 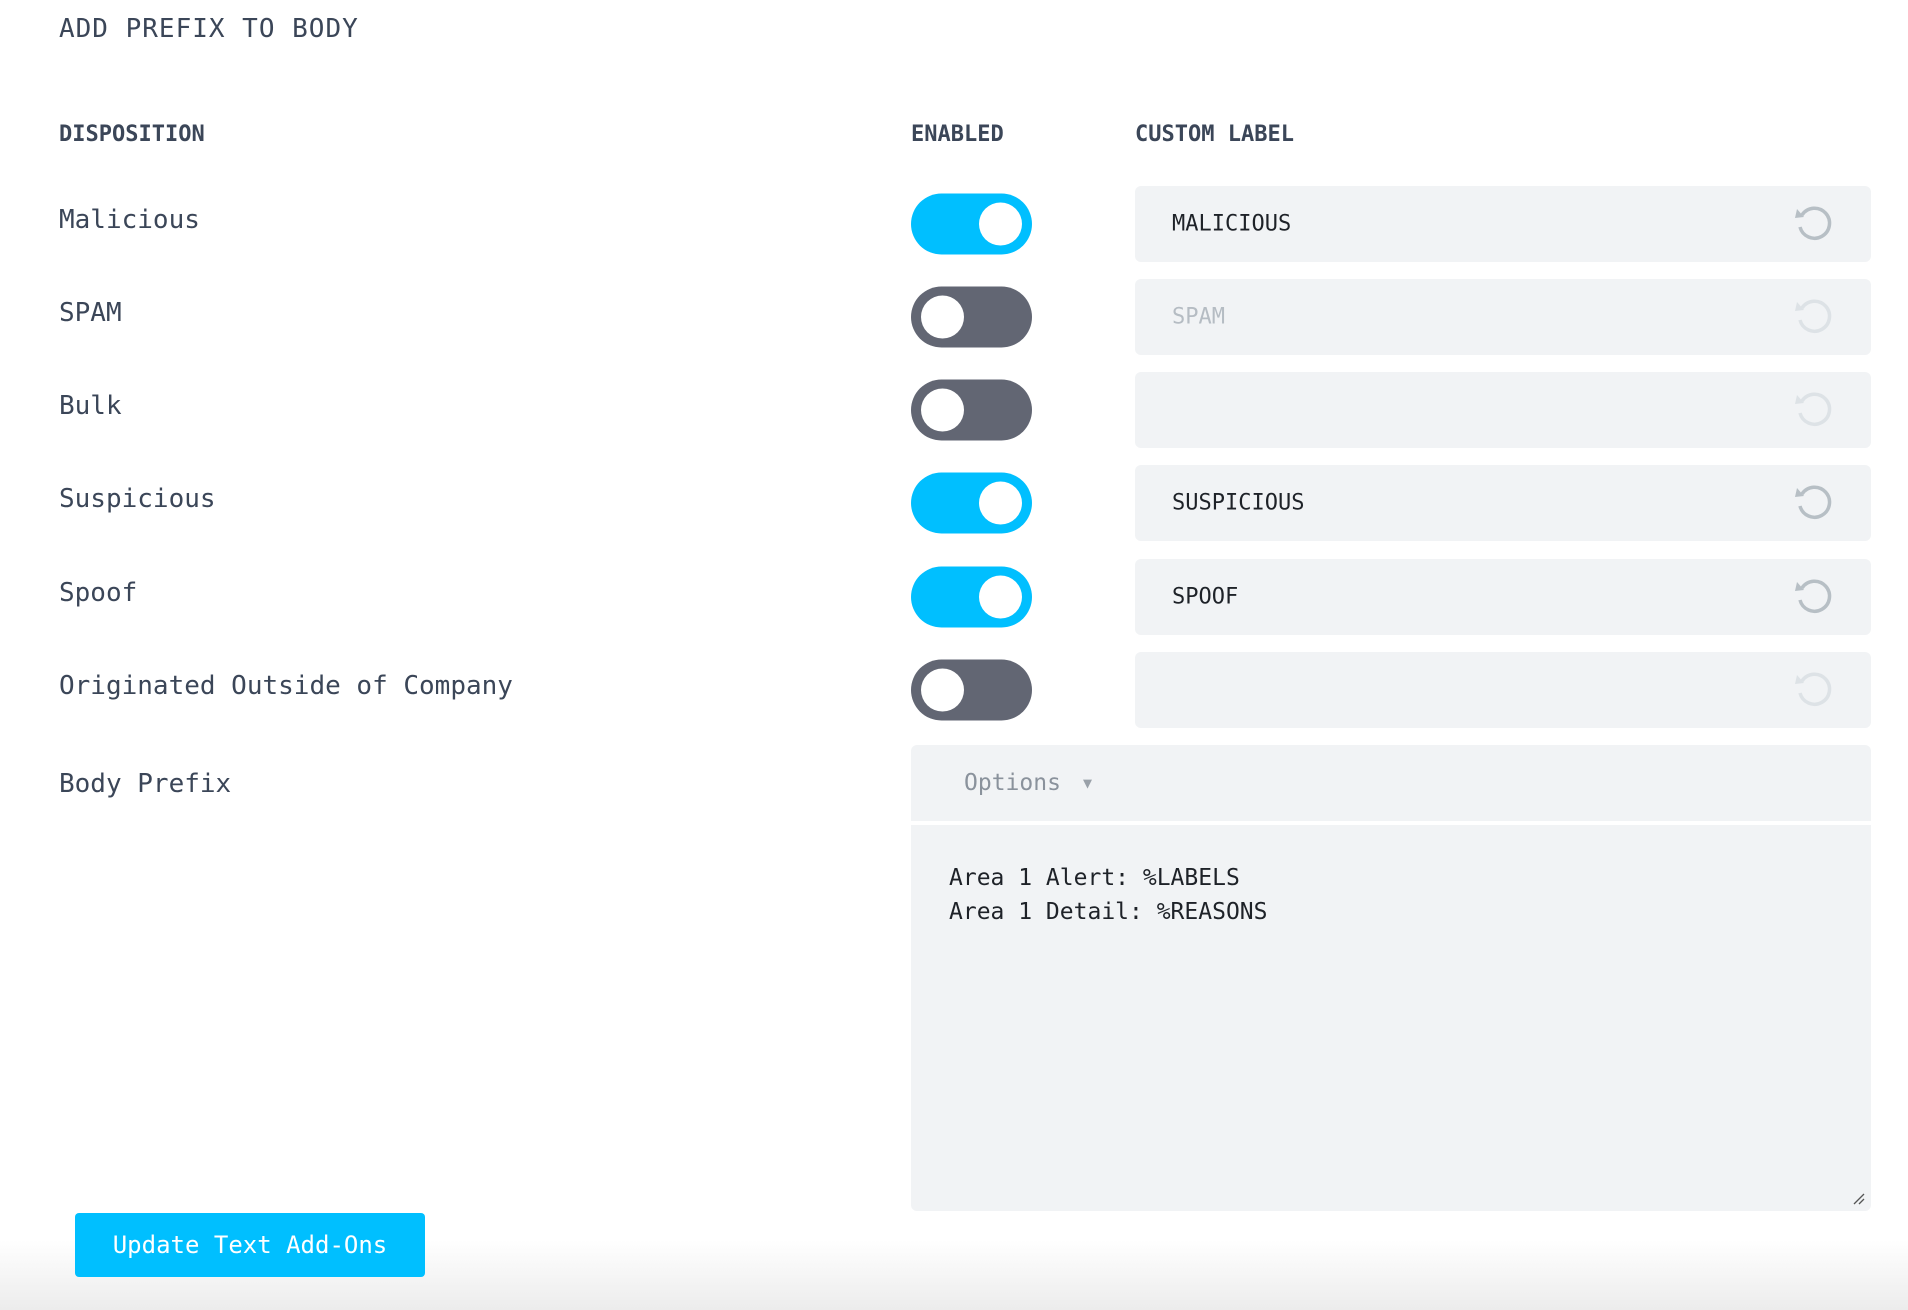 What do you see at coordinates (1391, 783) in the screenshot?
I see `options-dropdown: Options ▼` at bounding box center [1391, 783].